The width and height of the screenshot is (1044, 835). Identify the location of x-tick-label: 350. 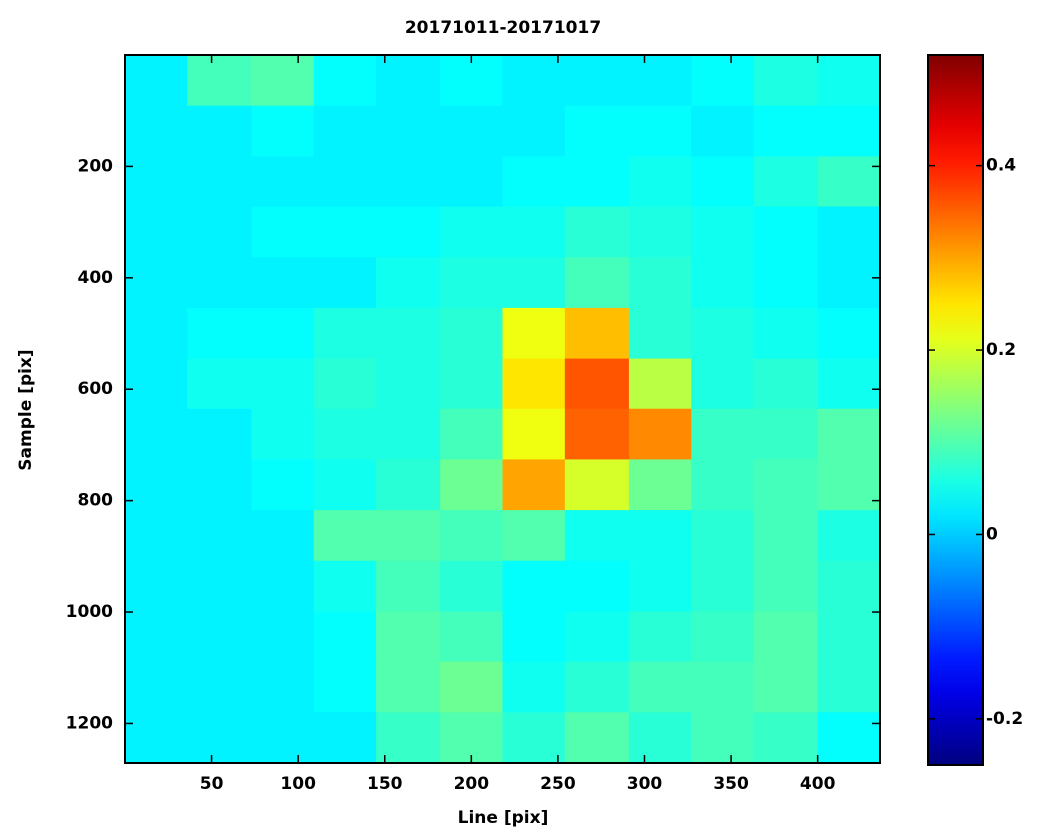
(731, 784).